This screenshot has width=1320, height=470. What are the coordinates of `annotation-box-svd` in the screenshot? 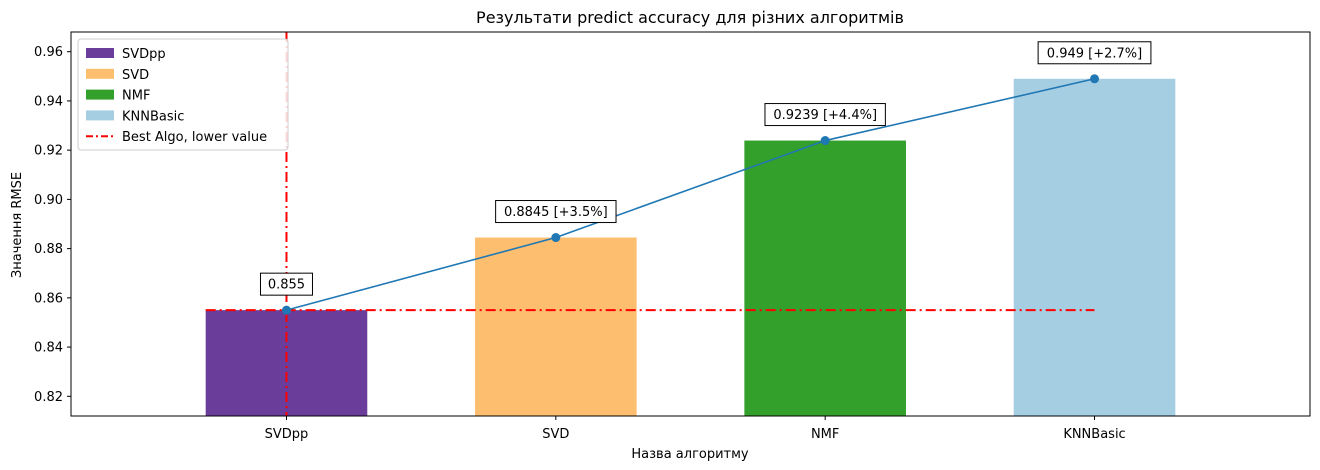 It's located at (556, 212).